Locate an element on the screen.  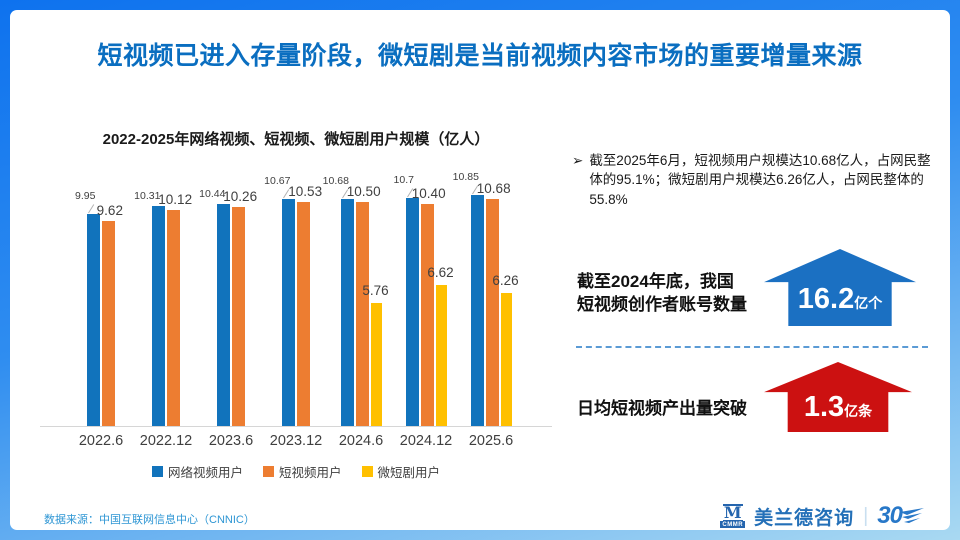
bar-value-label: 10.44 is located at coordinates (212, 193).